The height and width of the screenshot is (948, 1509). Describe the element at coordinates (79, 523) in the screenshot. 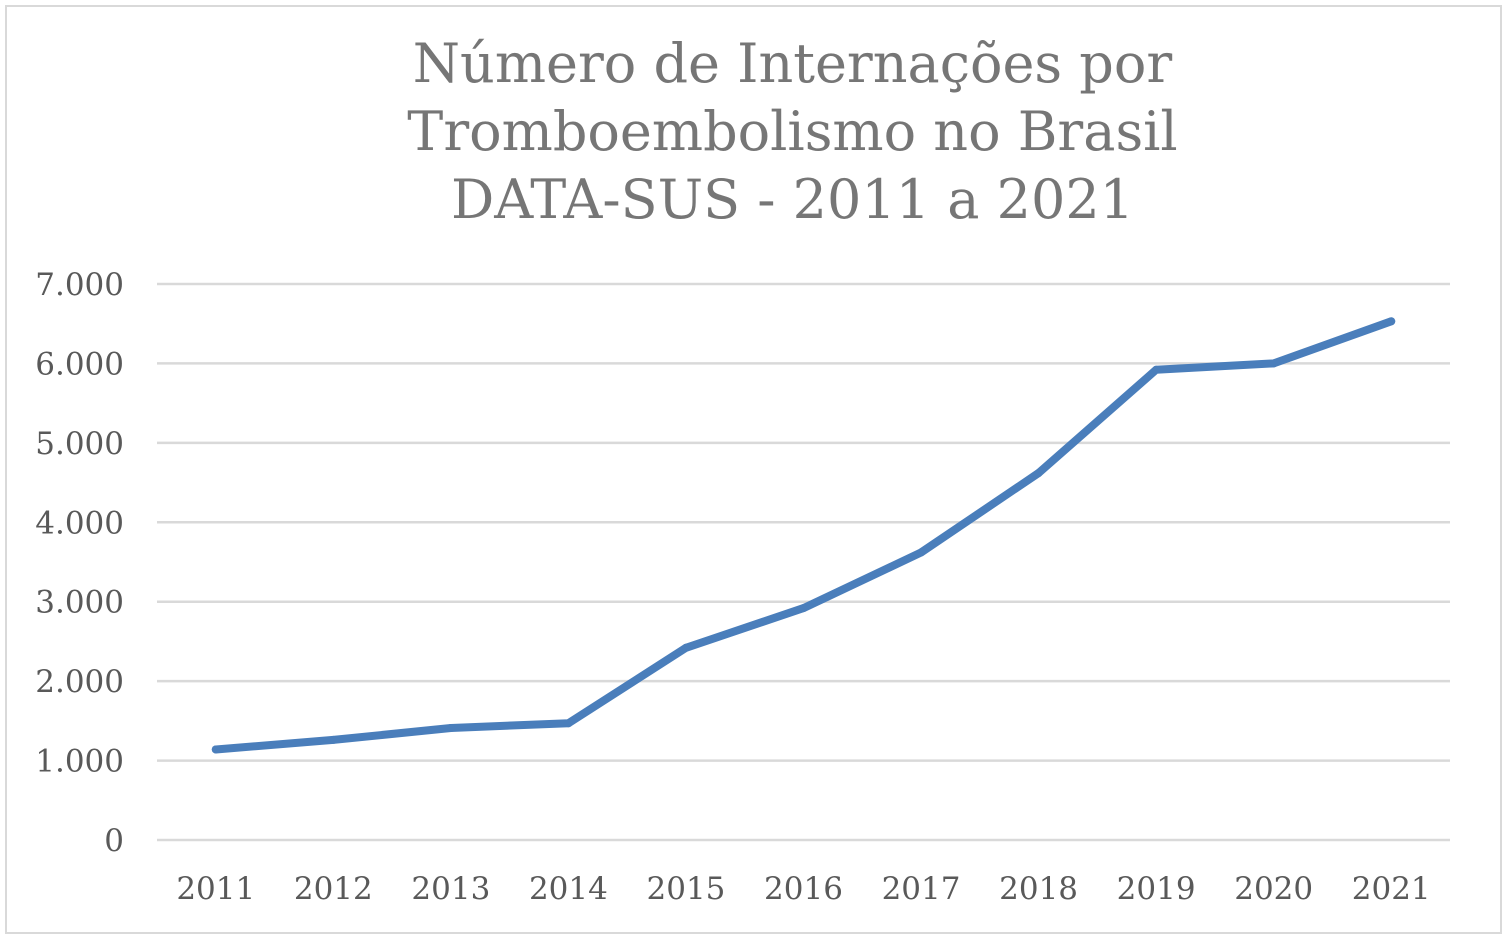

I see `y-tick-label: 4.000` at that location.